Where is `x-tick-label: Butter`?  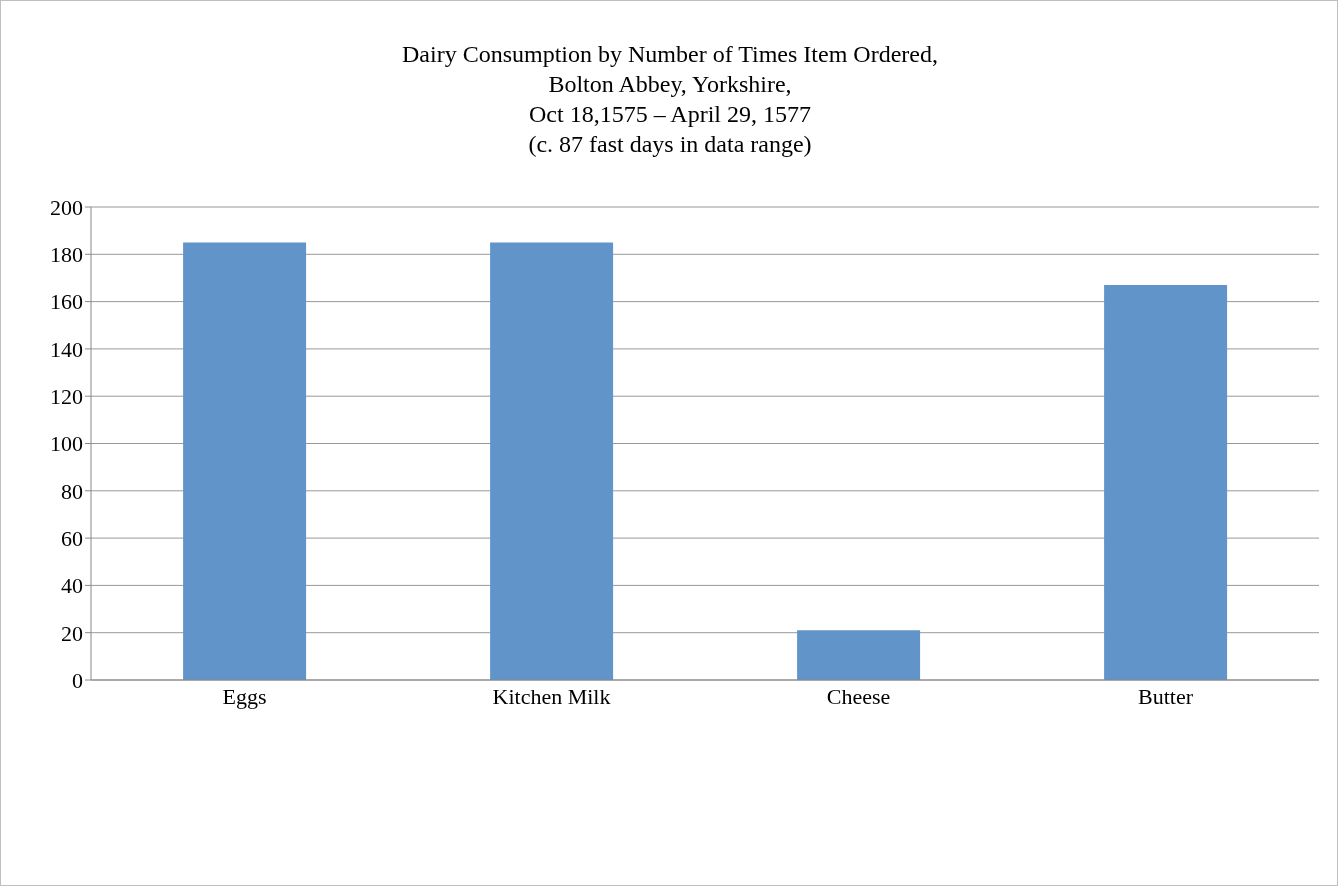
x-tick-label: Butter is located at coordinates (1166, 696).